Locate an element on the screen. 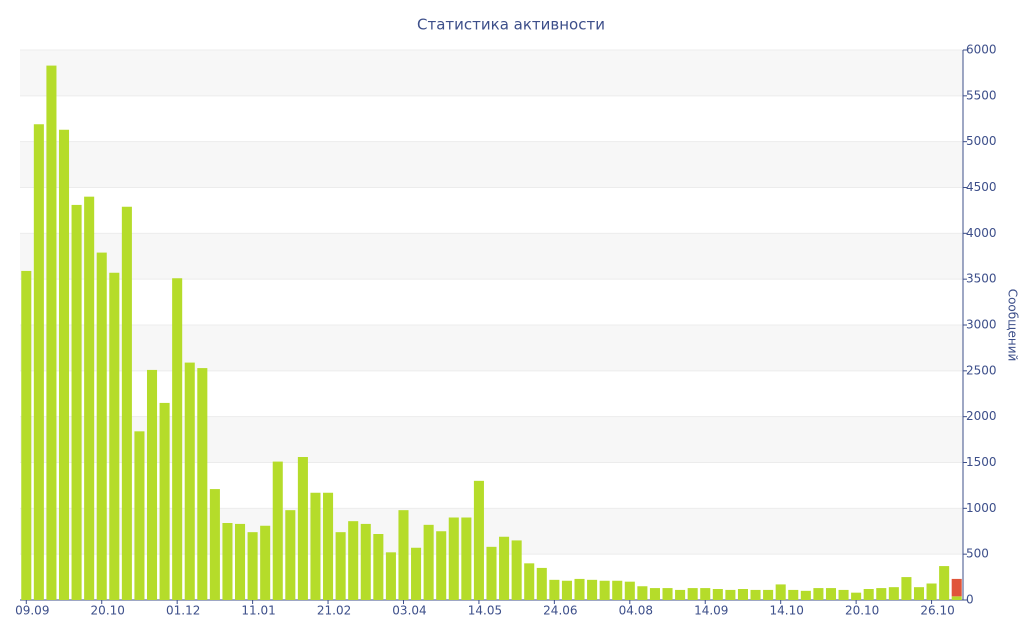 This screenshot has width=1024, height=644. x-tick-label: 14.09 is located at coordinates (711, 611).